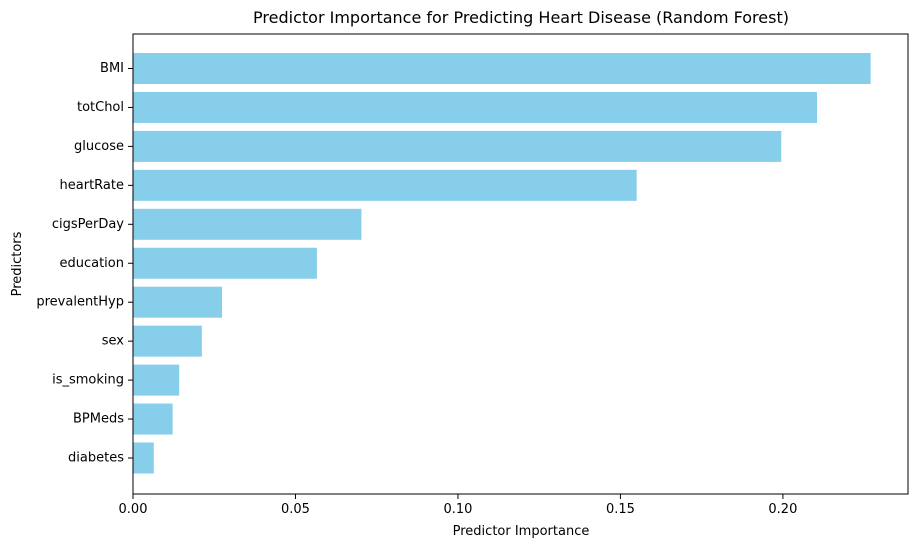 Image resolution: width=918 pixels, height=547 pixels. What do you see at coordinates (88, 380) in the screenshot?
I see `y-tick-label-is-smoking: is_smoking` at bounding box center [88, 380].